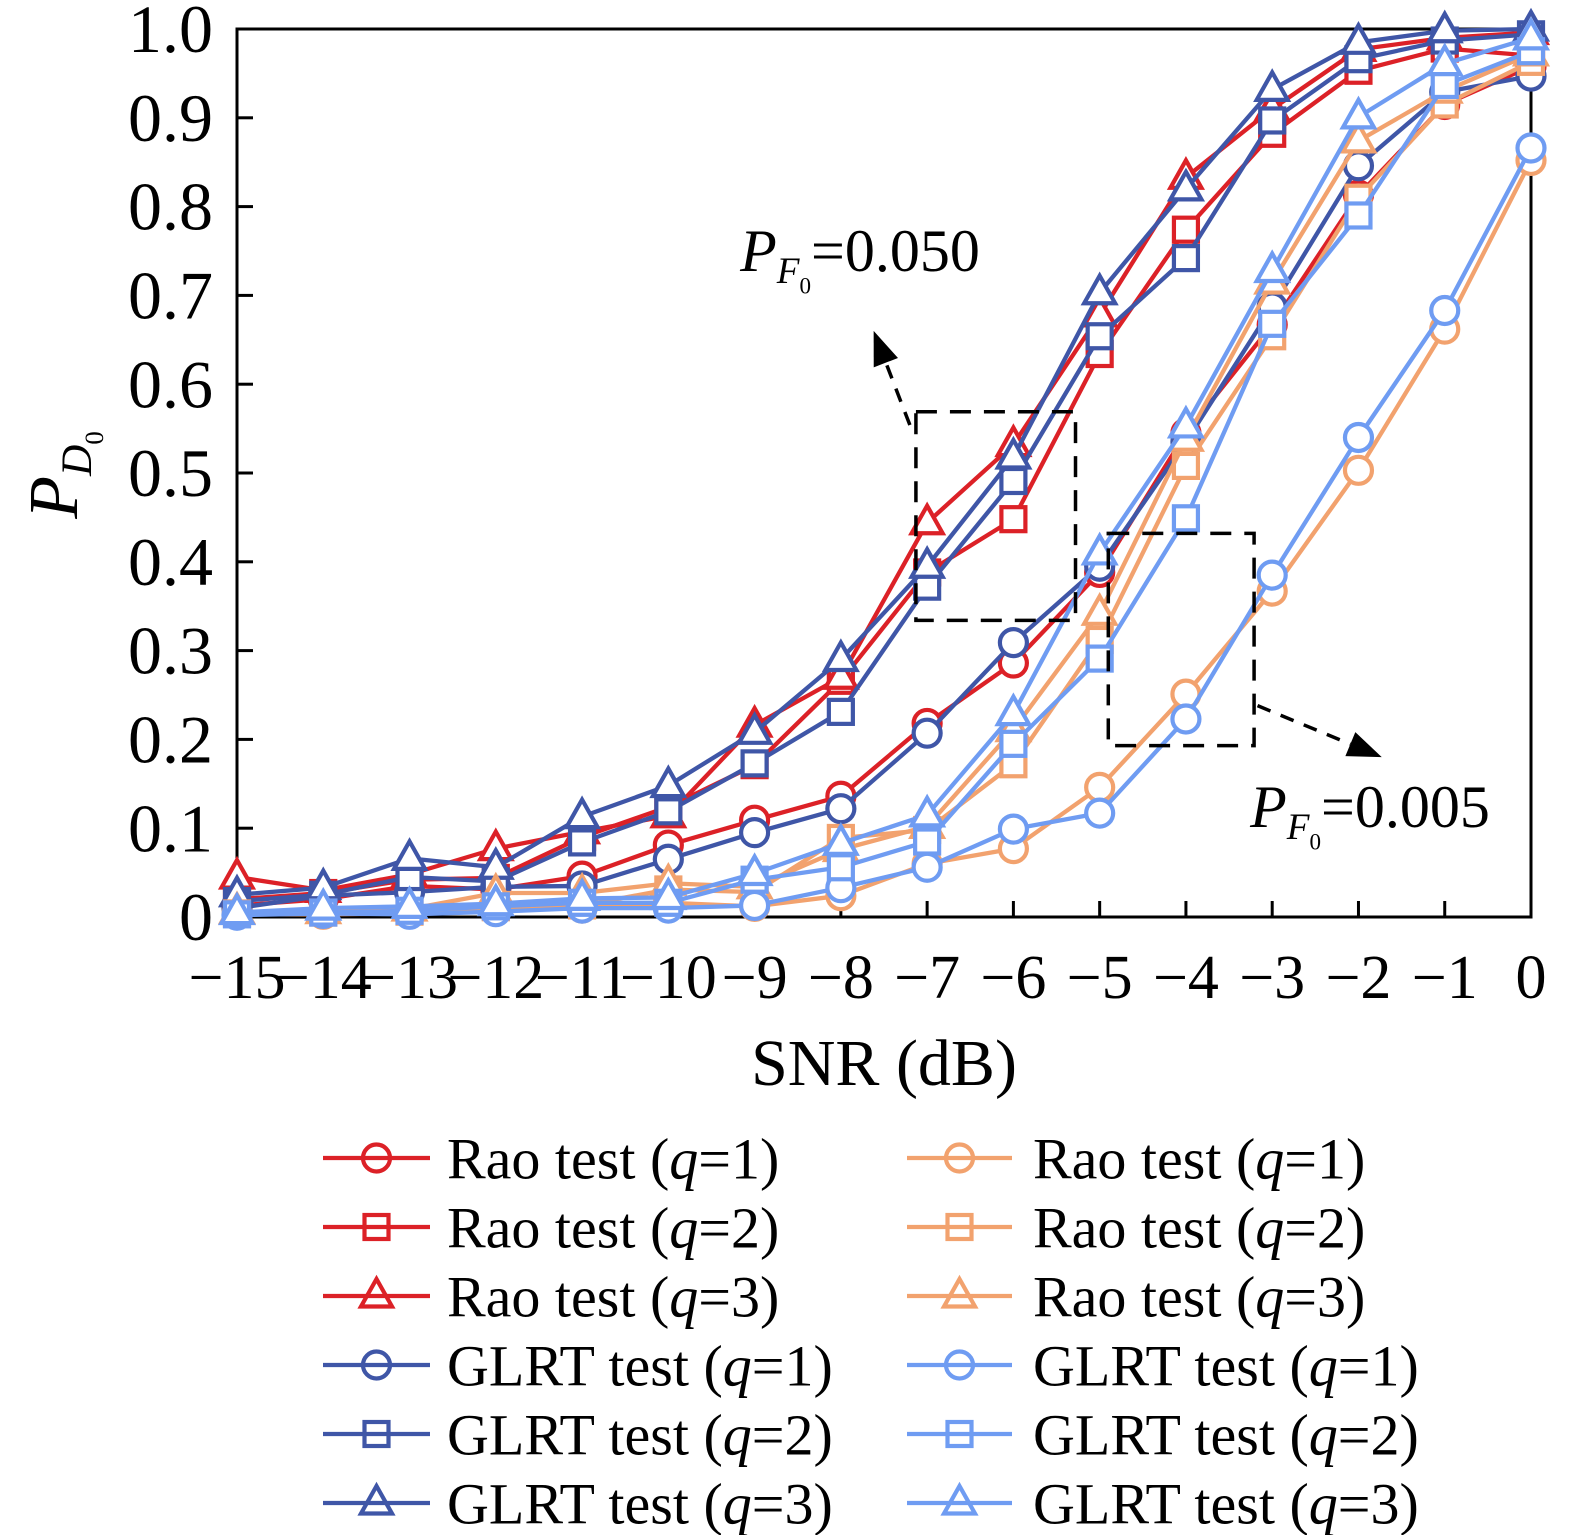 This screenshot has width=1575, height=1535. Describe the element at coordinates (640, 1434) in the screenshot. I see `legend-label: GLRT test (q=2)` at that location.